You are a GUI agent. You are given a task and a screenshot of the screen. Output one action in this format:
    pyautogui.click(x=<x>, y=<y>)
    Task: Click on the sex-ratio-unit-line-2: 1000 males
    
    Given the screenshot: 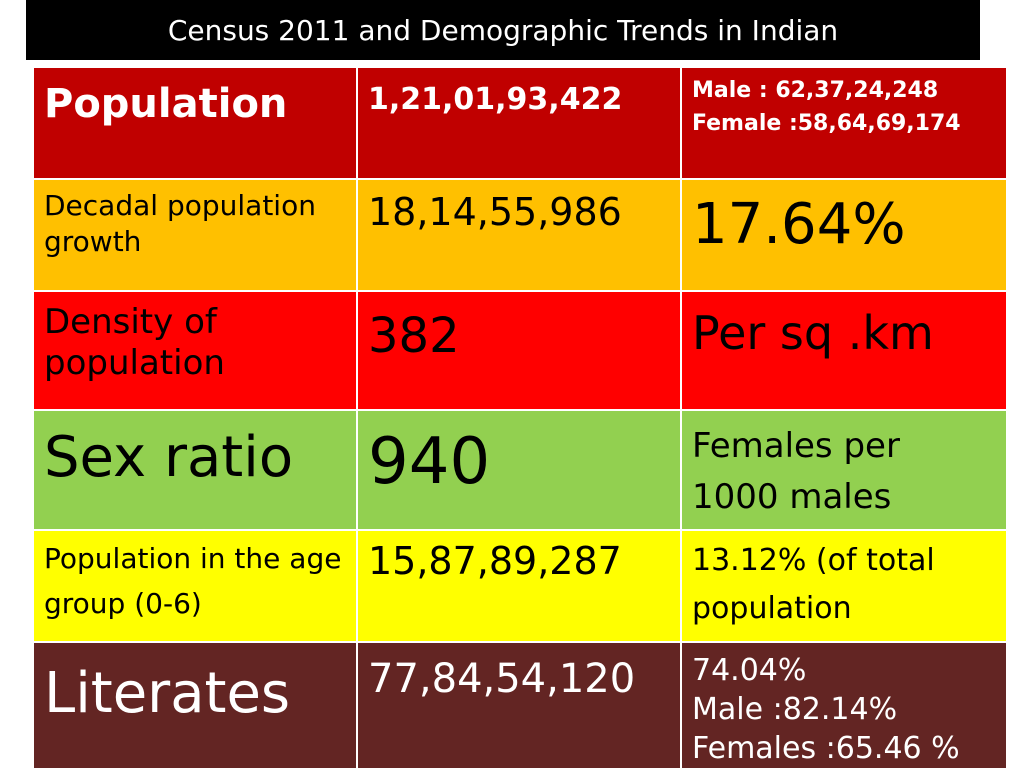 What is the action you would take?
    pyautogui.click(x=792, y=497)
    